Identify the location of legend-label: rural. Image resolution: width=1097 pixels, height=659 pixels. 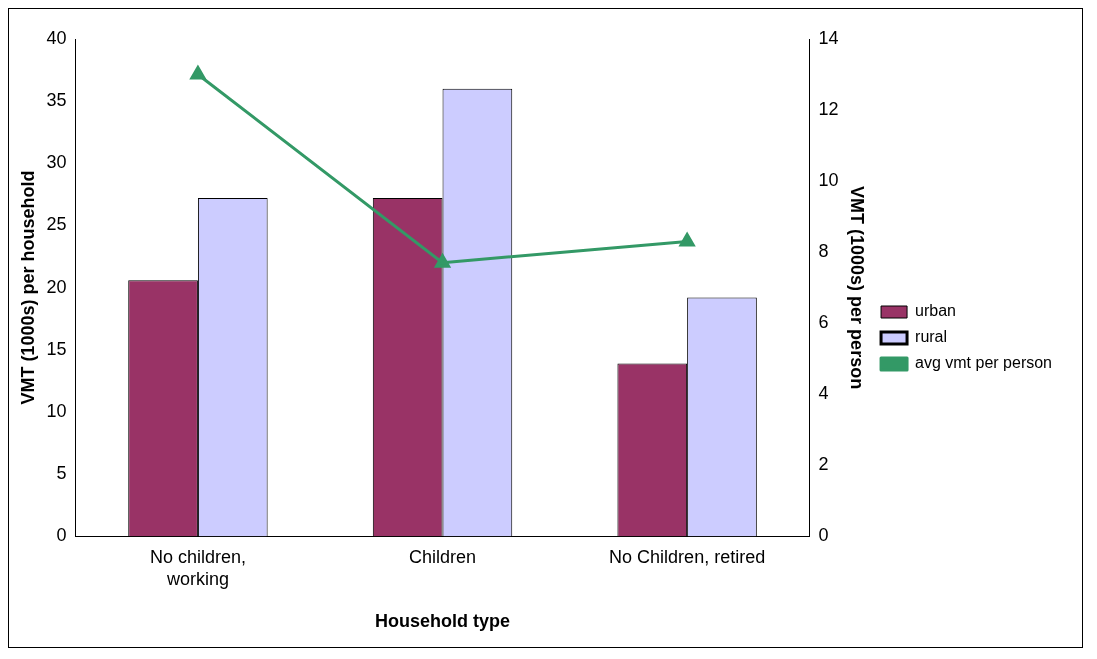
(931, 337).